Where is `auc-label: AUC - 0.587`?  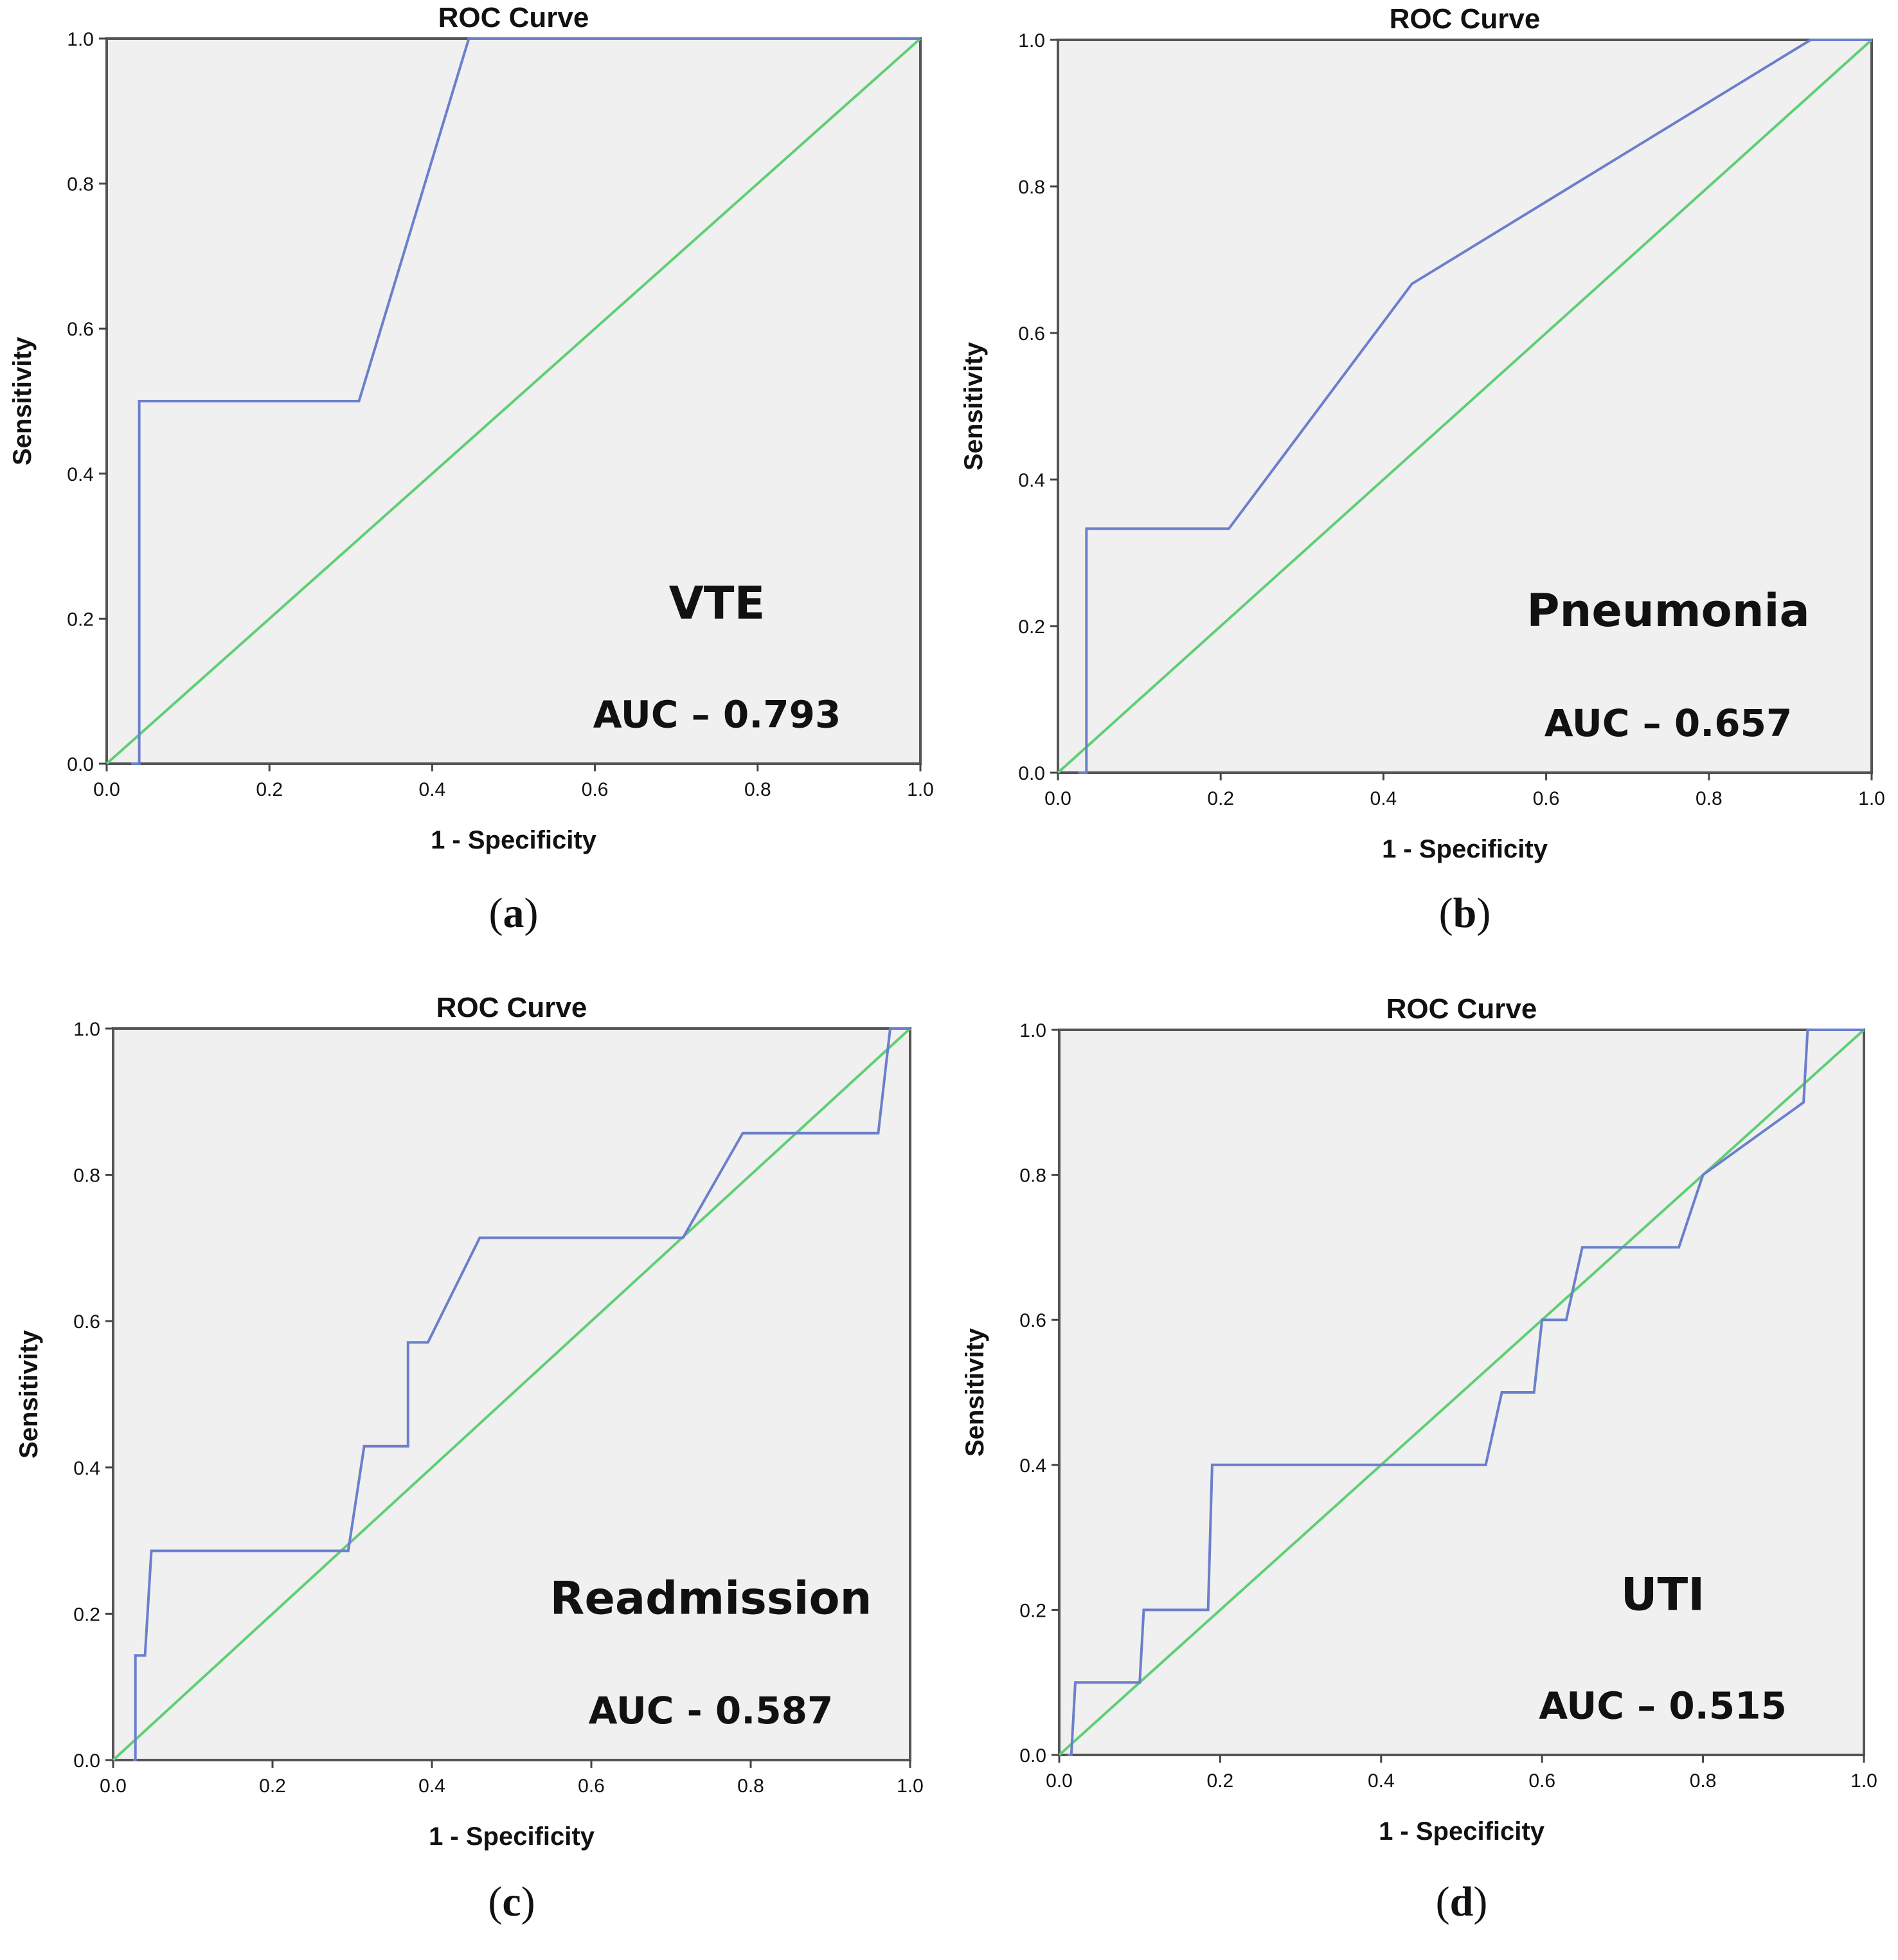 auc-label: AUC - 0.587 is located at coordinates (711, 1710).